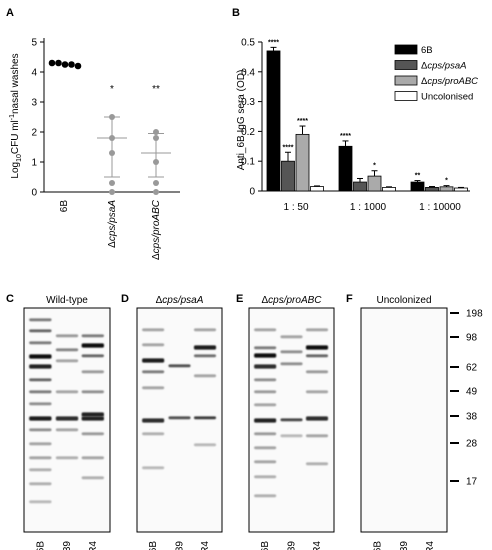 Image resolution: width=492 pixels, height=550 pixels. What do you see at coordinates (449, 81) in the screenshot?
I see `panel-b-legend-label: Δcps/proABC` at bounding box center [449, 81].